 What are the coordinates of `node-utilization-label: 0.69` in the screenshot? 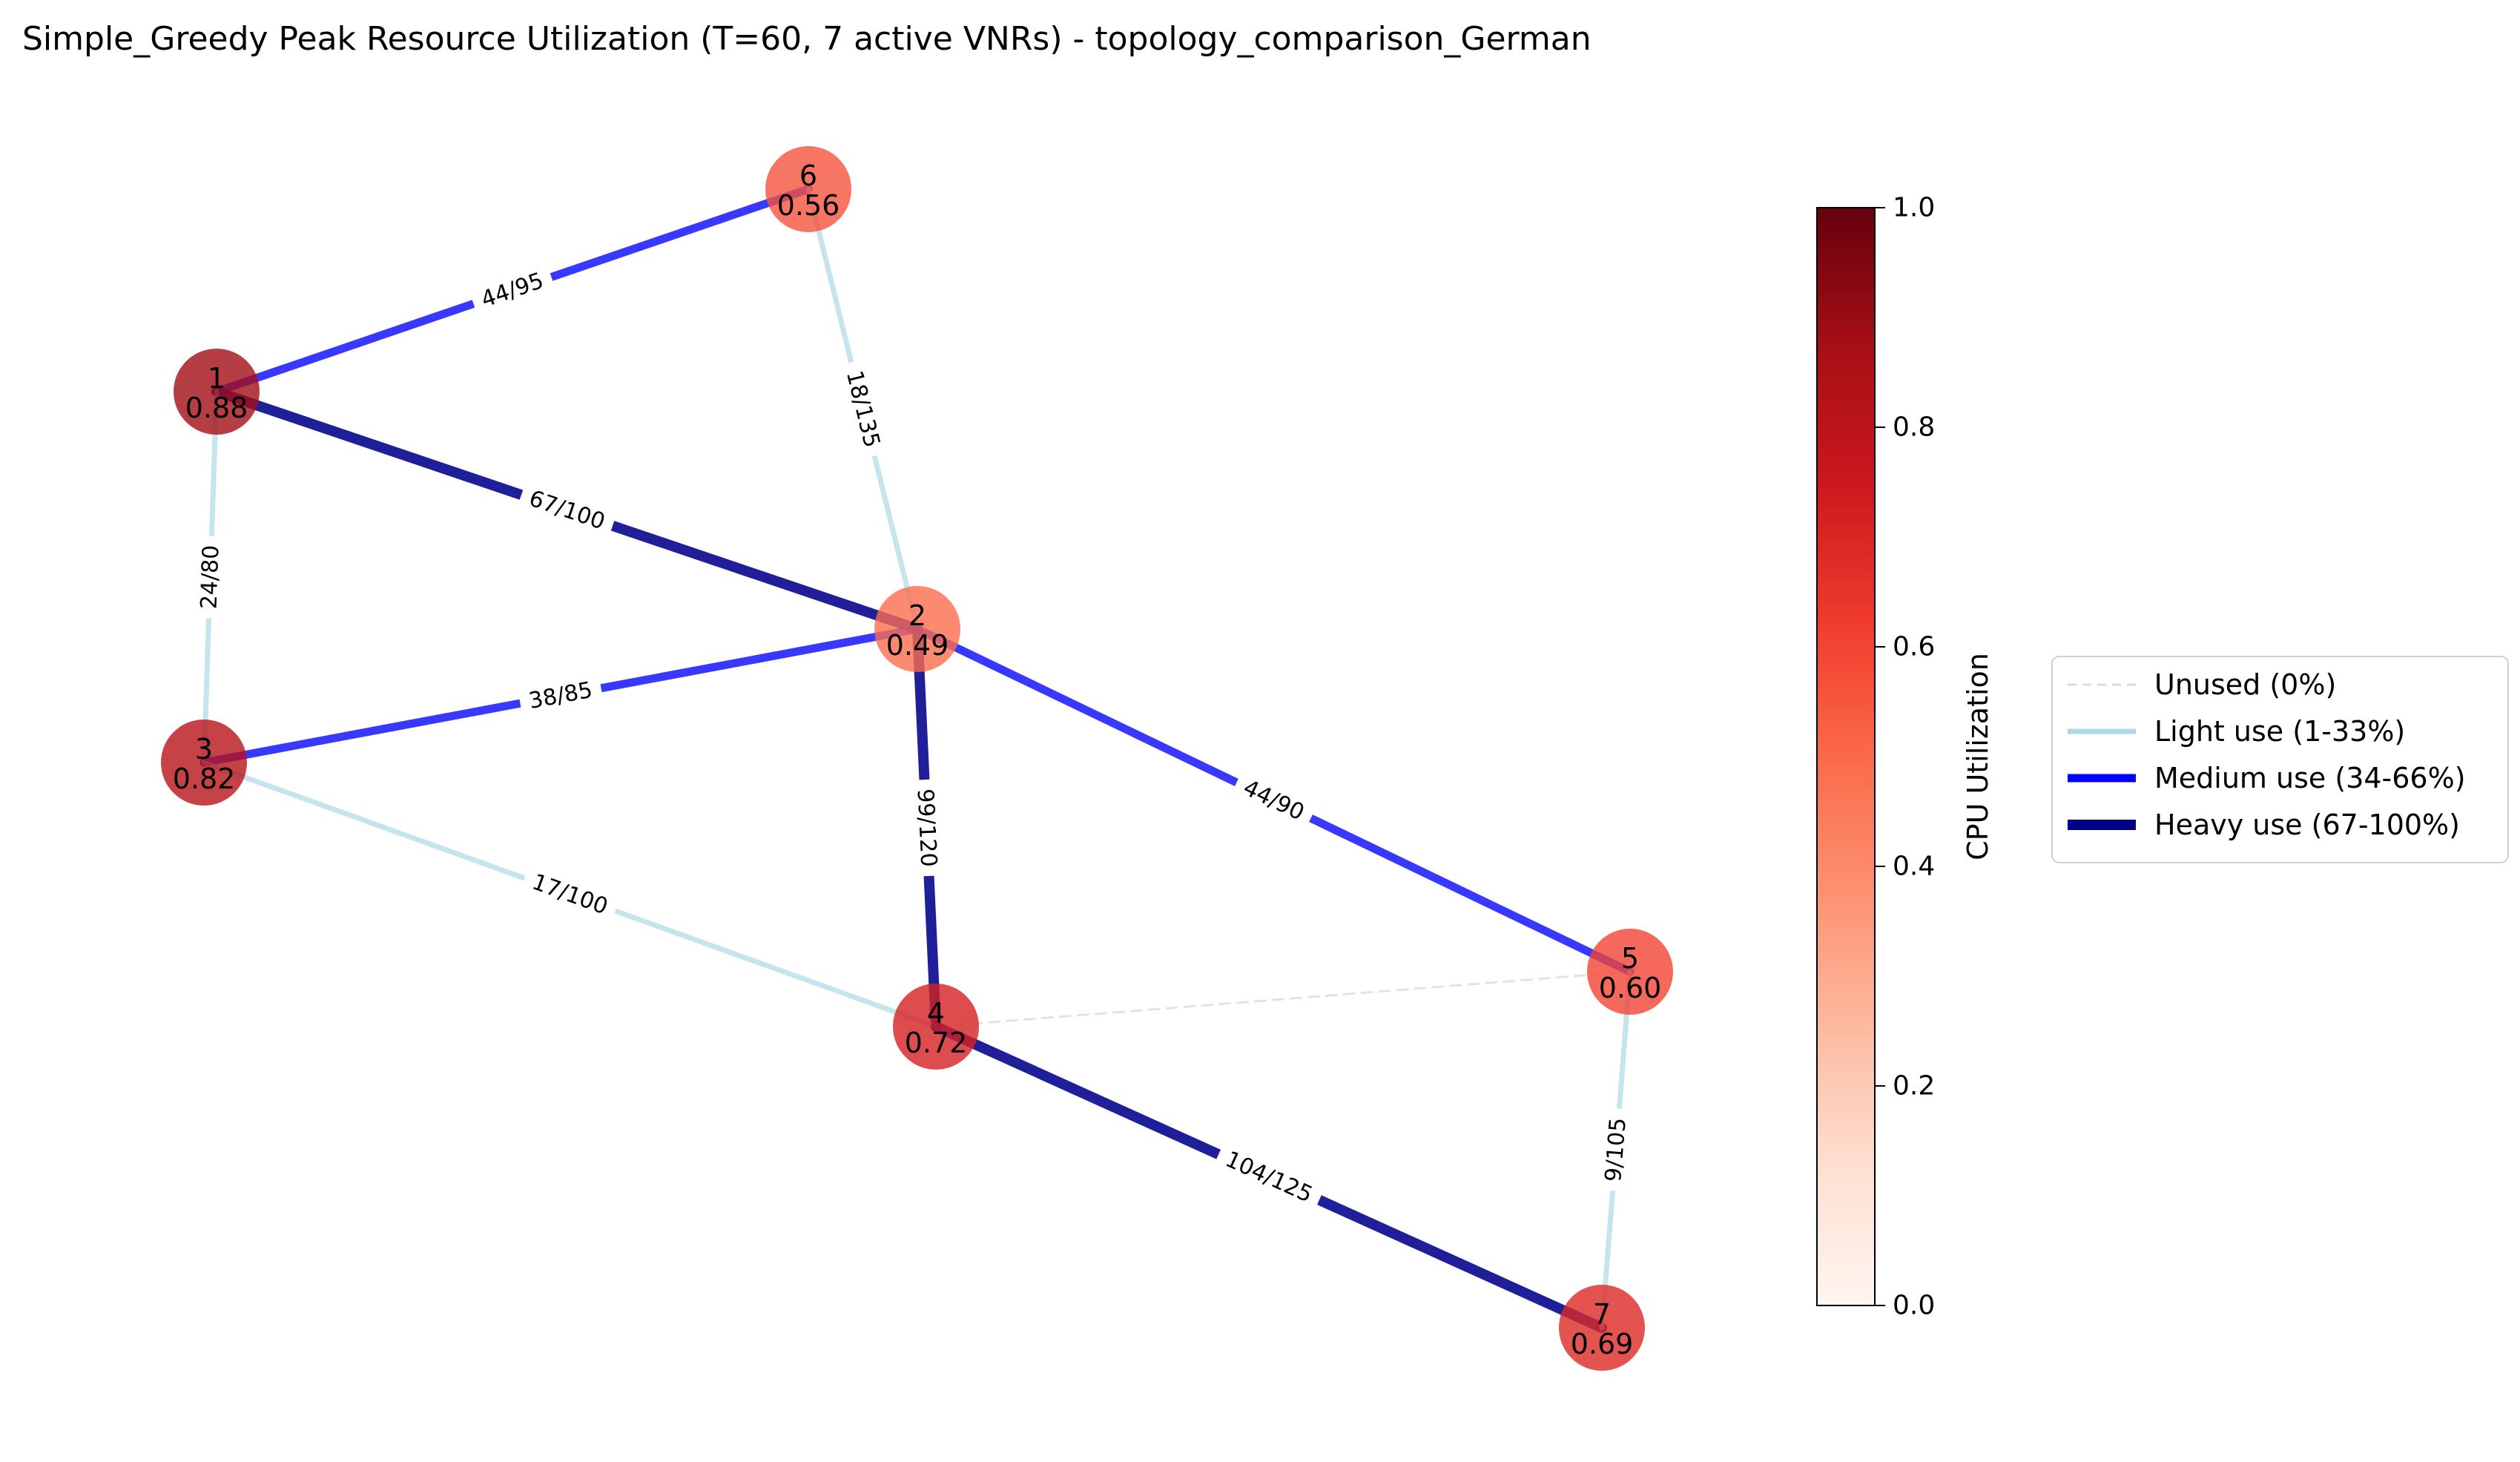 It's located at (1603, 1344).